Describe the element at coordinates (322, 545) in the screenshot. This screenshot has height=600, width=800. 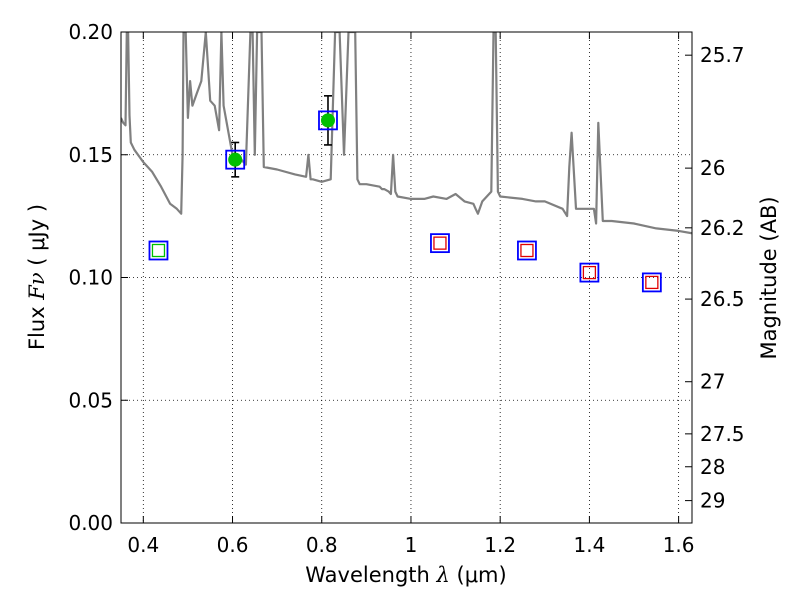
I see `x-tick-label: 0.8` at that location.